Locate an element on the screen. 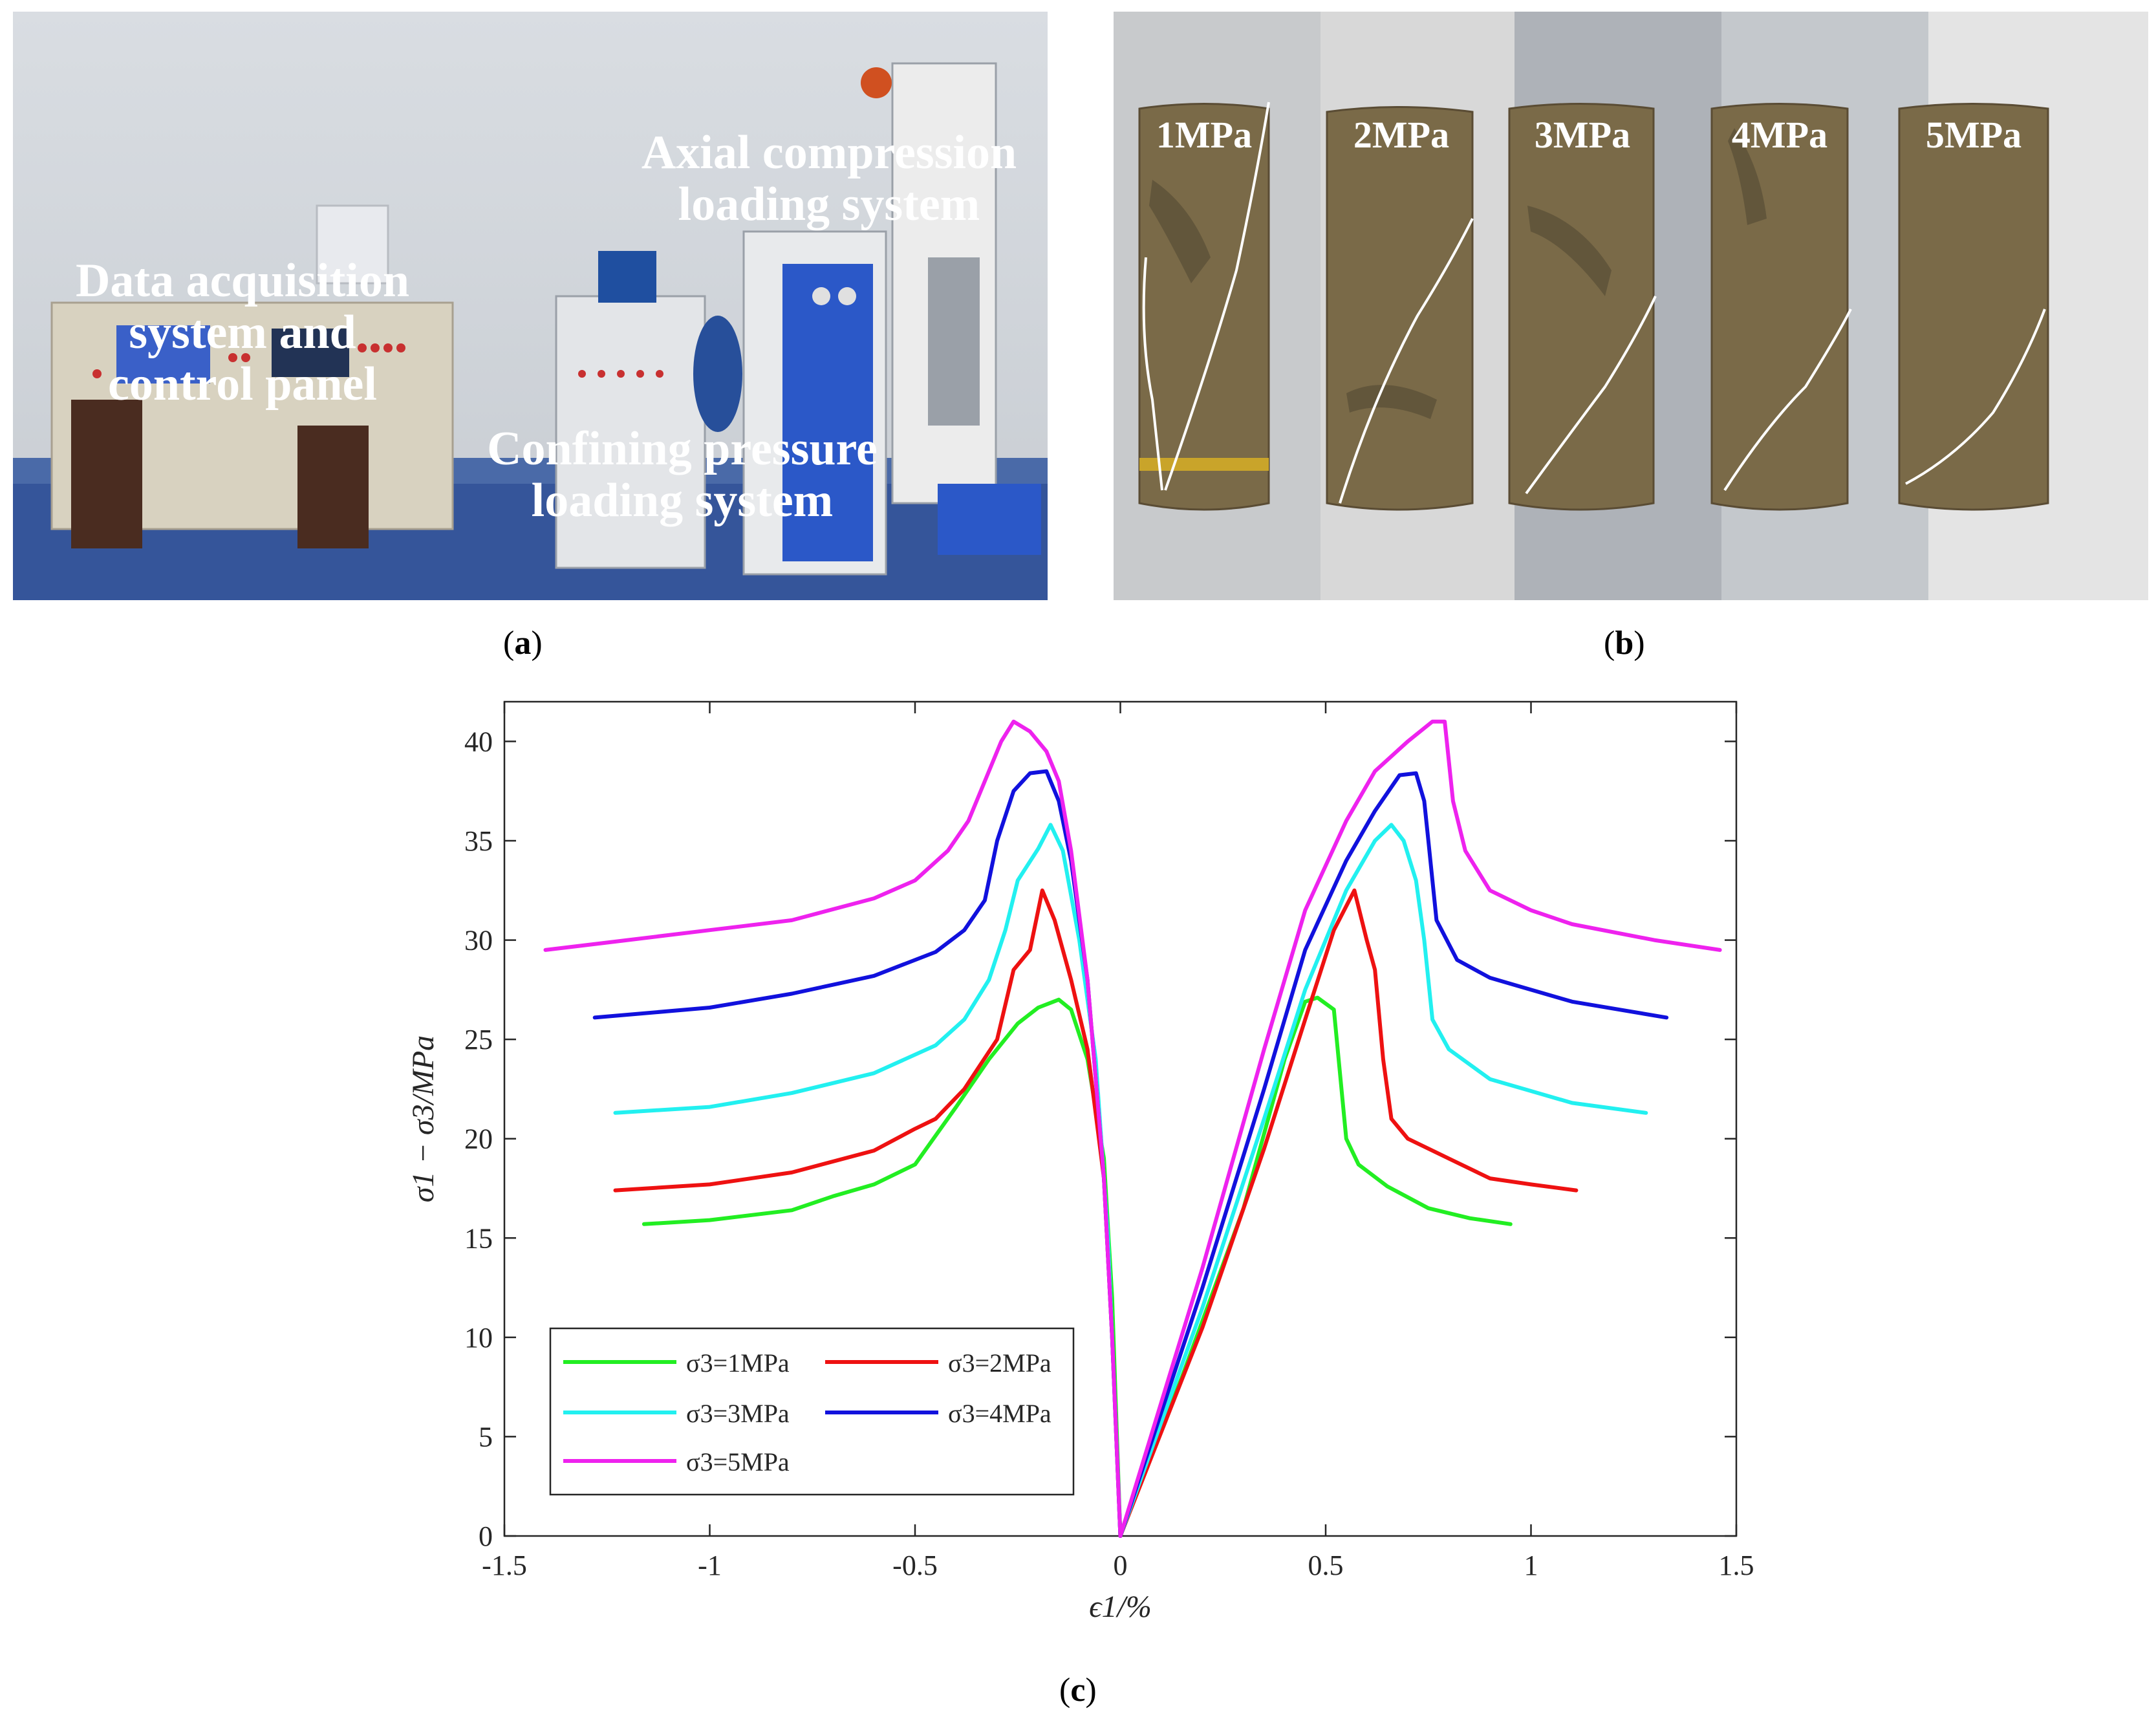 The width and height of the screenshot is (2156, 1719). y-tick-label: 35 is located at coordinates (479, 841).